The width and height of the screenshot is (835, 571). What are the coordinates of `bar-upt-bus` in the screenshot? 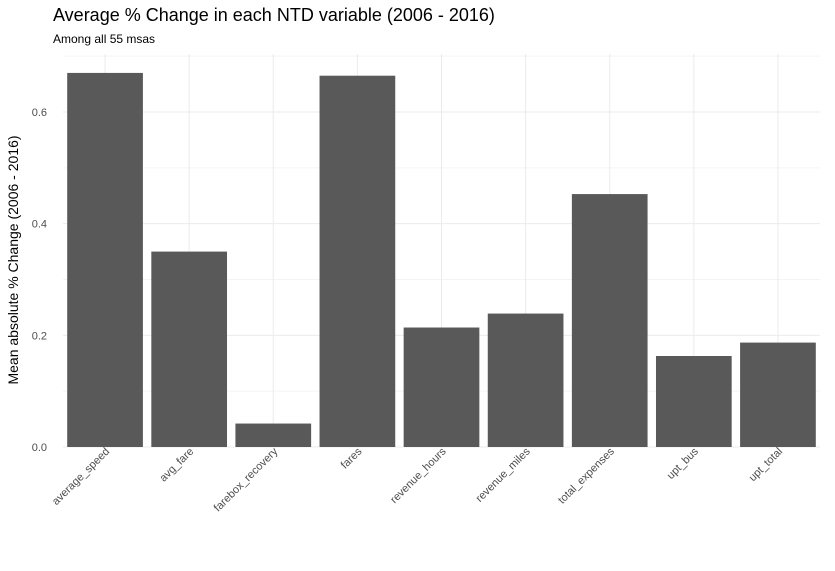 It's located at (693, 401).